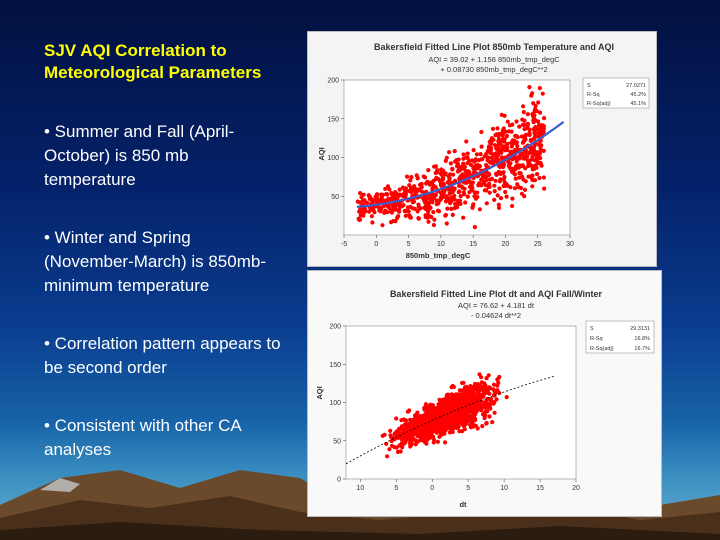 This screenshot has width=720, height=540. Describe the element at coordinates (337, 441) in the screenshot. I see `y-tick-label: 50` at that location.